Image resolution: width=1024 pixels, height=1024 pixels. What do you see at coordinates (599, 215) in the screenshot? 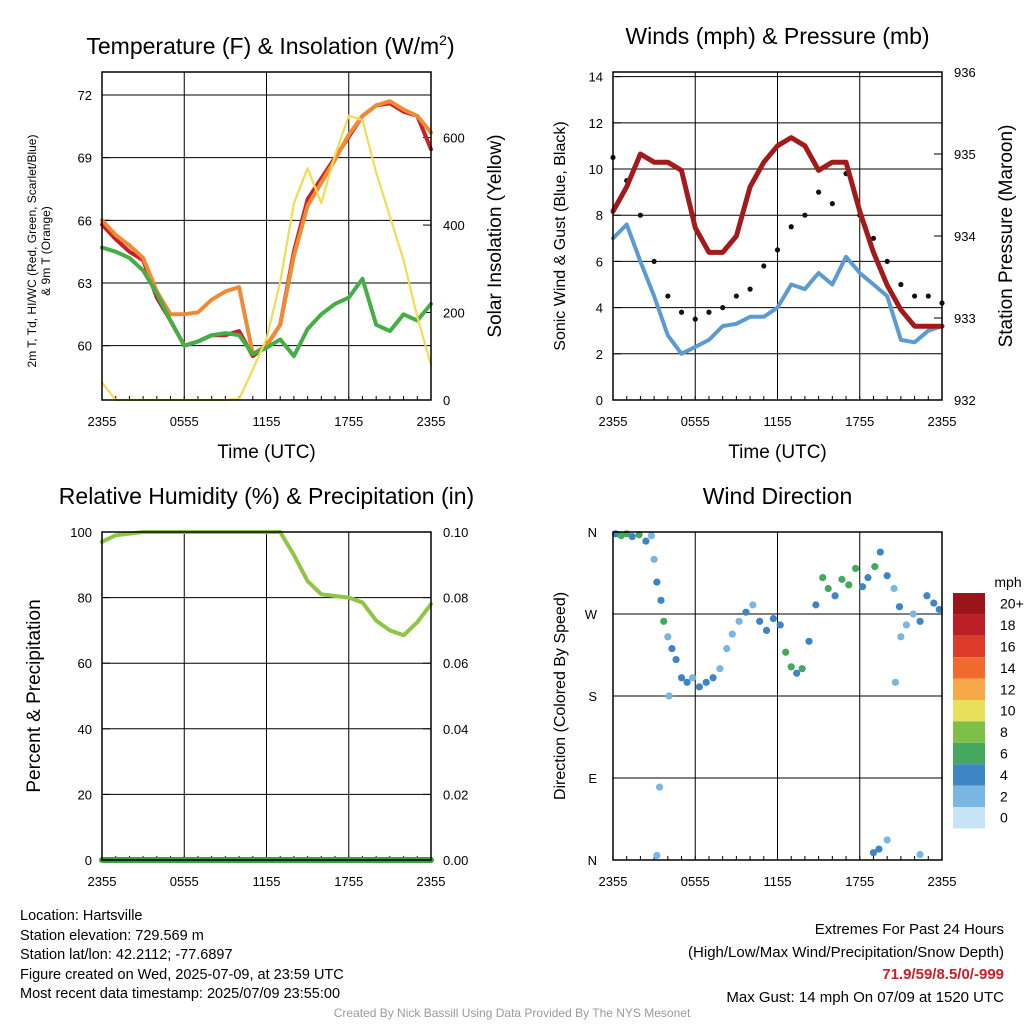
I see `y-left-tick-label: 8` at bounding box center [599, 215].